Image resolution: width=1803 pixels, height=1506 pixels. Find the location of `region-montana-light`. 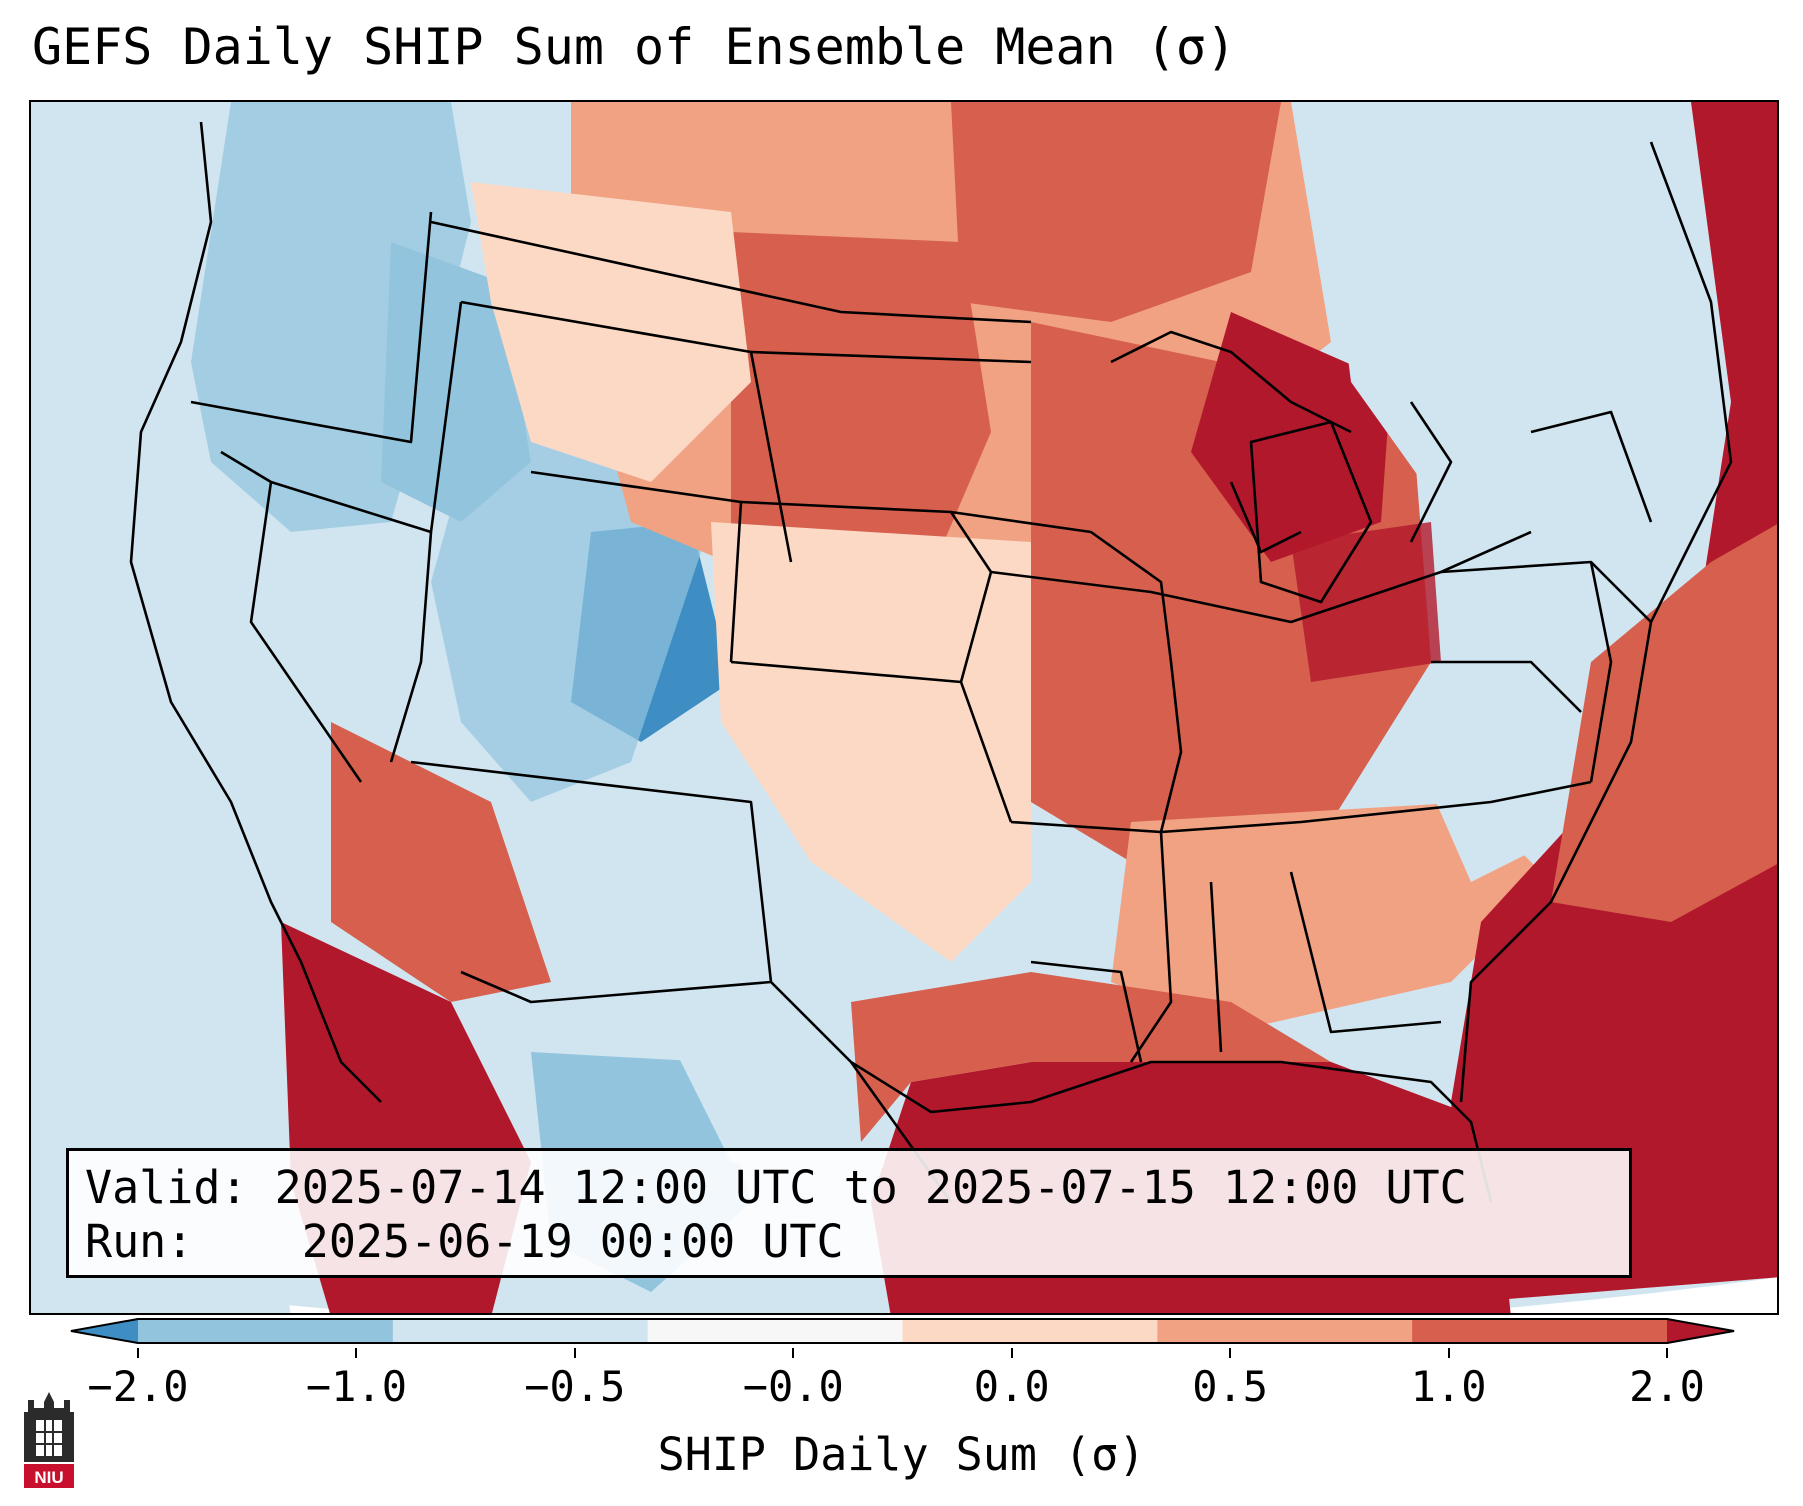

region-montana-light is located at coordinates (611, 332).